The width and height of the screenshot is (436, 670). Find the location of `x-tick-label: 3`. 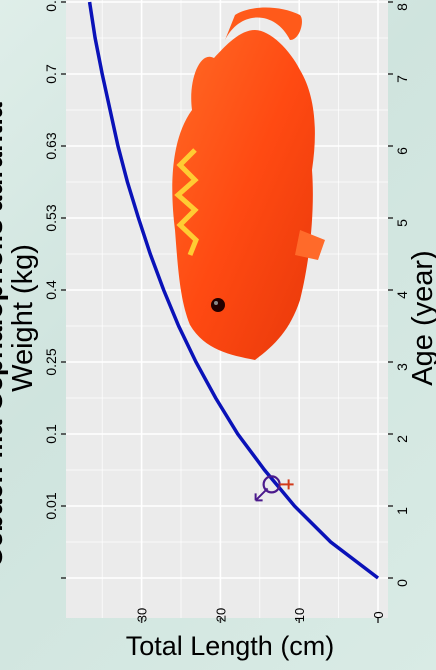

x-tick-label: 3 is located at coordinates (402, 367).